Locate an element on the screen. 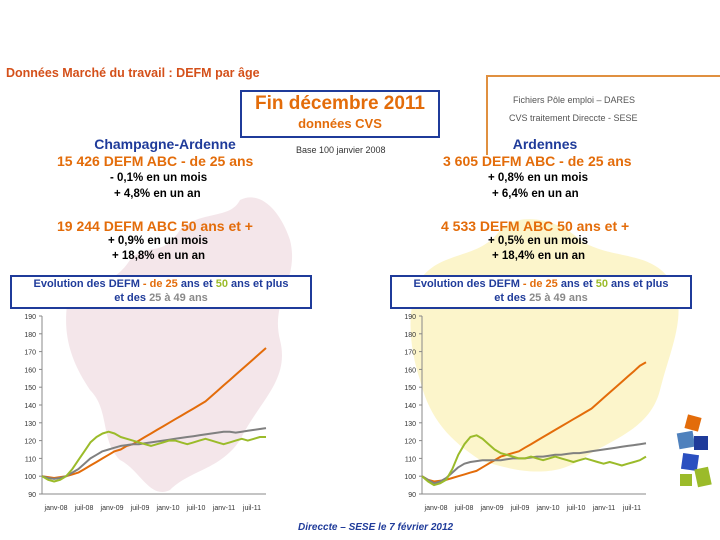 Image resolution: width=720 pixels, height=540 pixels. right-chart-xtick-label: janv-10 is located at coordinates (548, 508).